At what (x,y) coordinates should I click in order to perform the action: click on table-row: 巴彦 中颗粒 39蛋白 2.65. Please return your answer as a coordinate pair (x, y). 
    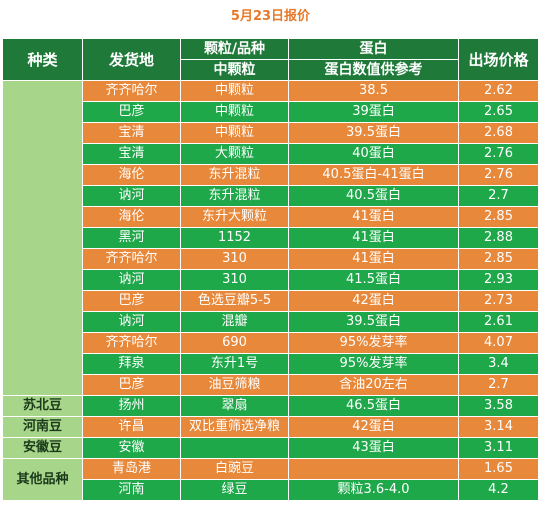
    Looking at the image, I should click on (271, 112).